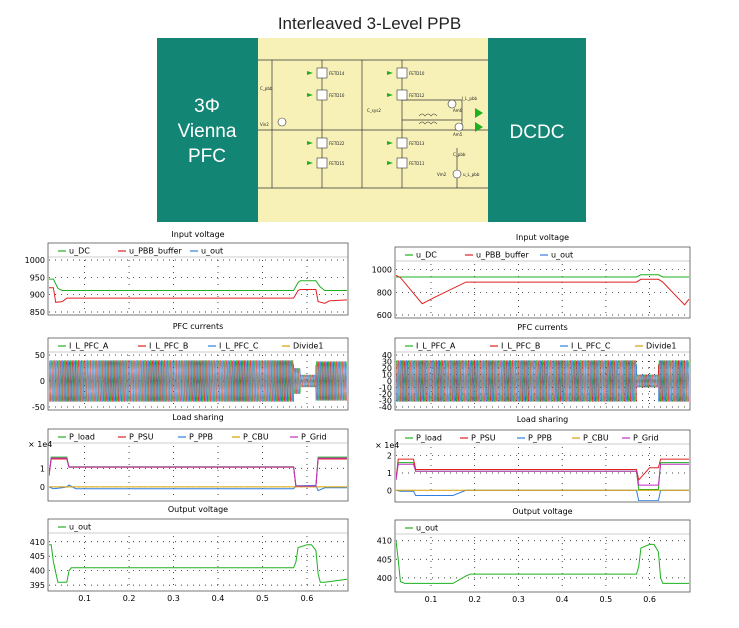  Describe the element at coordinates (37, 312) in the screenshot. I see `y-tick-label: 850` at that location.